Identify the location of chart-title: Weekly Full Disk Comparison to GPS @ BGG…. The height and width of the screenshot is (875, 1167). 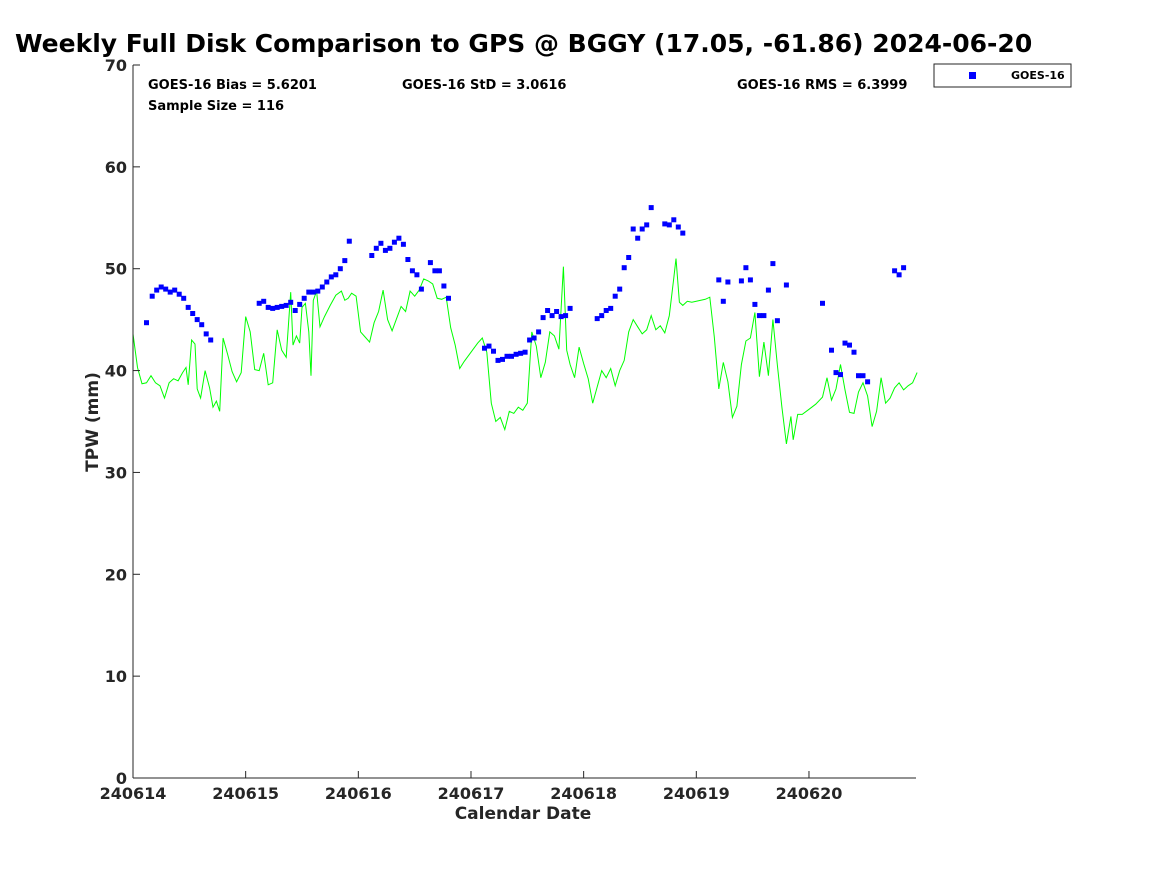
(523, 43).